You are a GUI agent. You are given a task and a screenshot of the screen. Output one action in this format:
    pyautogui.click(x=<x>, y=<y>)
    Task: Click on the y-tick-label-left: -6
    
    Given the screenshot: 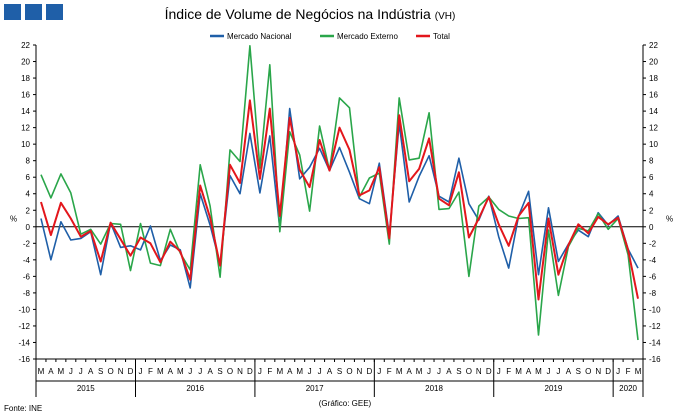 What is the action you would take?
    pyautogui.click(x=27, y=276)
    